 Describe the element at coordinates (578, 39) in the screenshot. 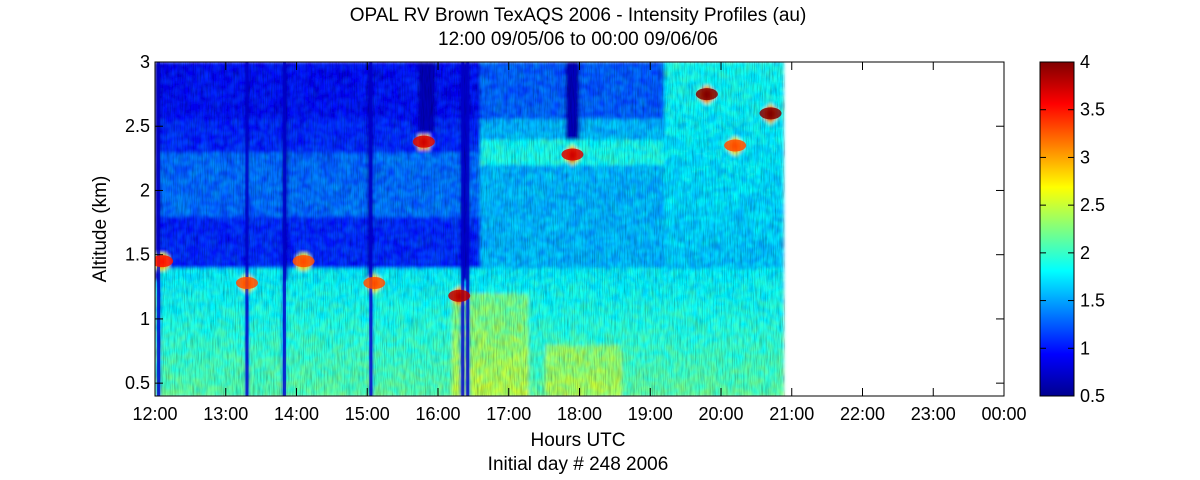

I see `chart-subtitle: 12:00 09/05/06 to 00:00 09/06/06` at that location.